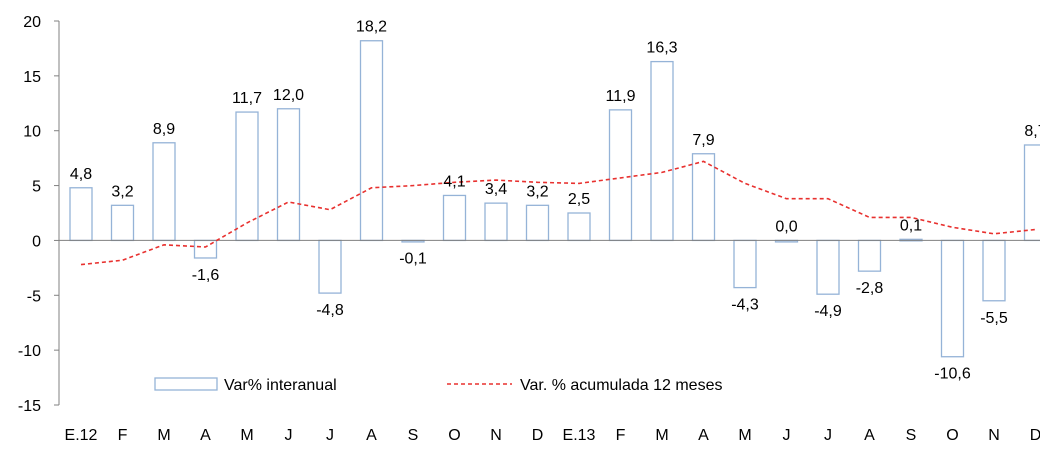  I want to click on x-tick-label: E.13, so click(579, 435).